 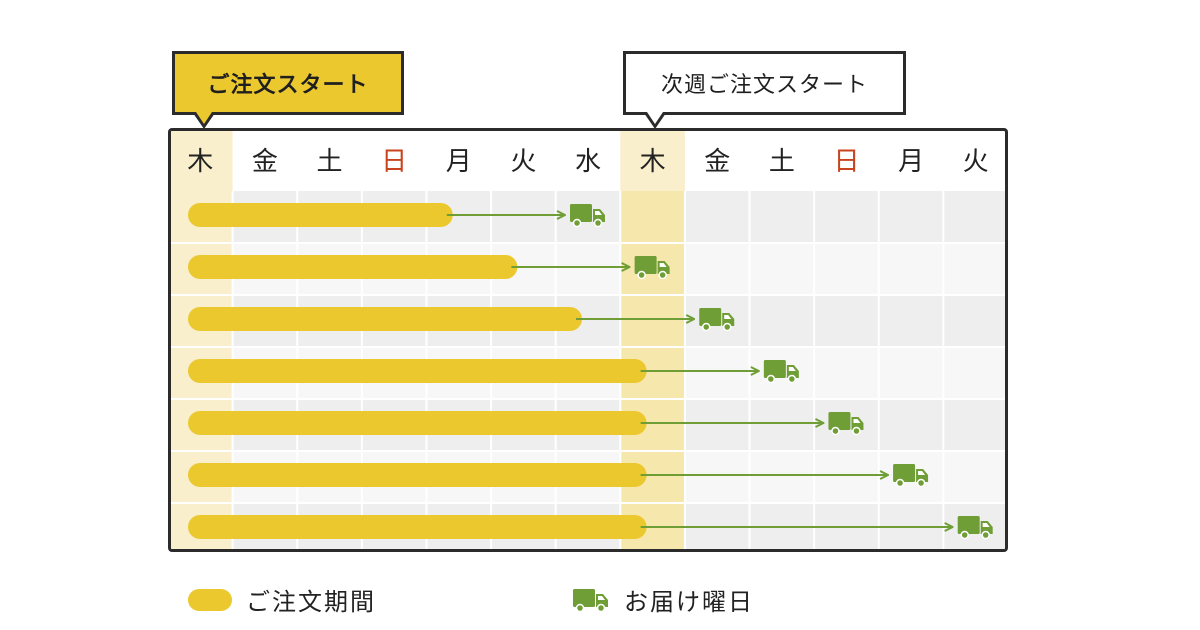 I want to click on order-start-callout: ご注文スタート, so click(x=288, y=90).